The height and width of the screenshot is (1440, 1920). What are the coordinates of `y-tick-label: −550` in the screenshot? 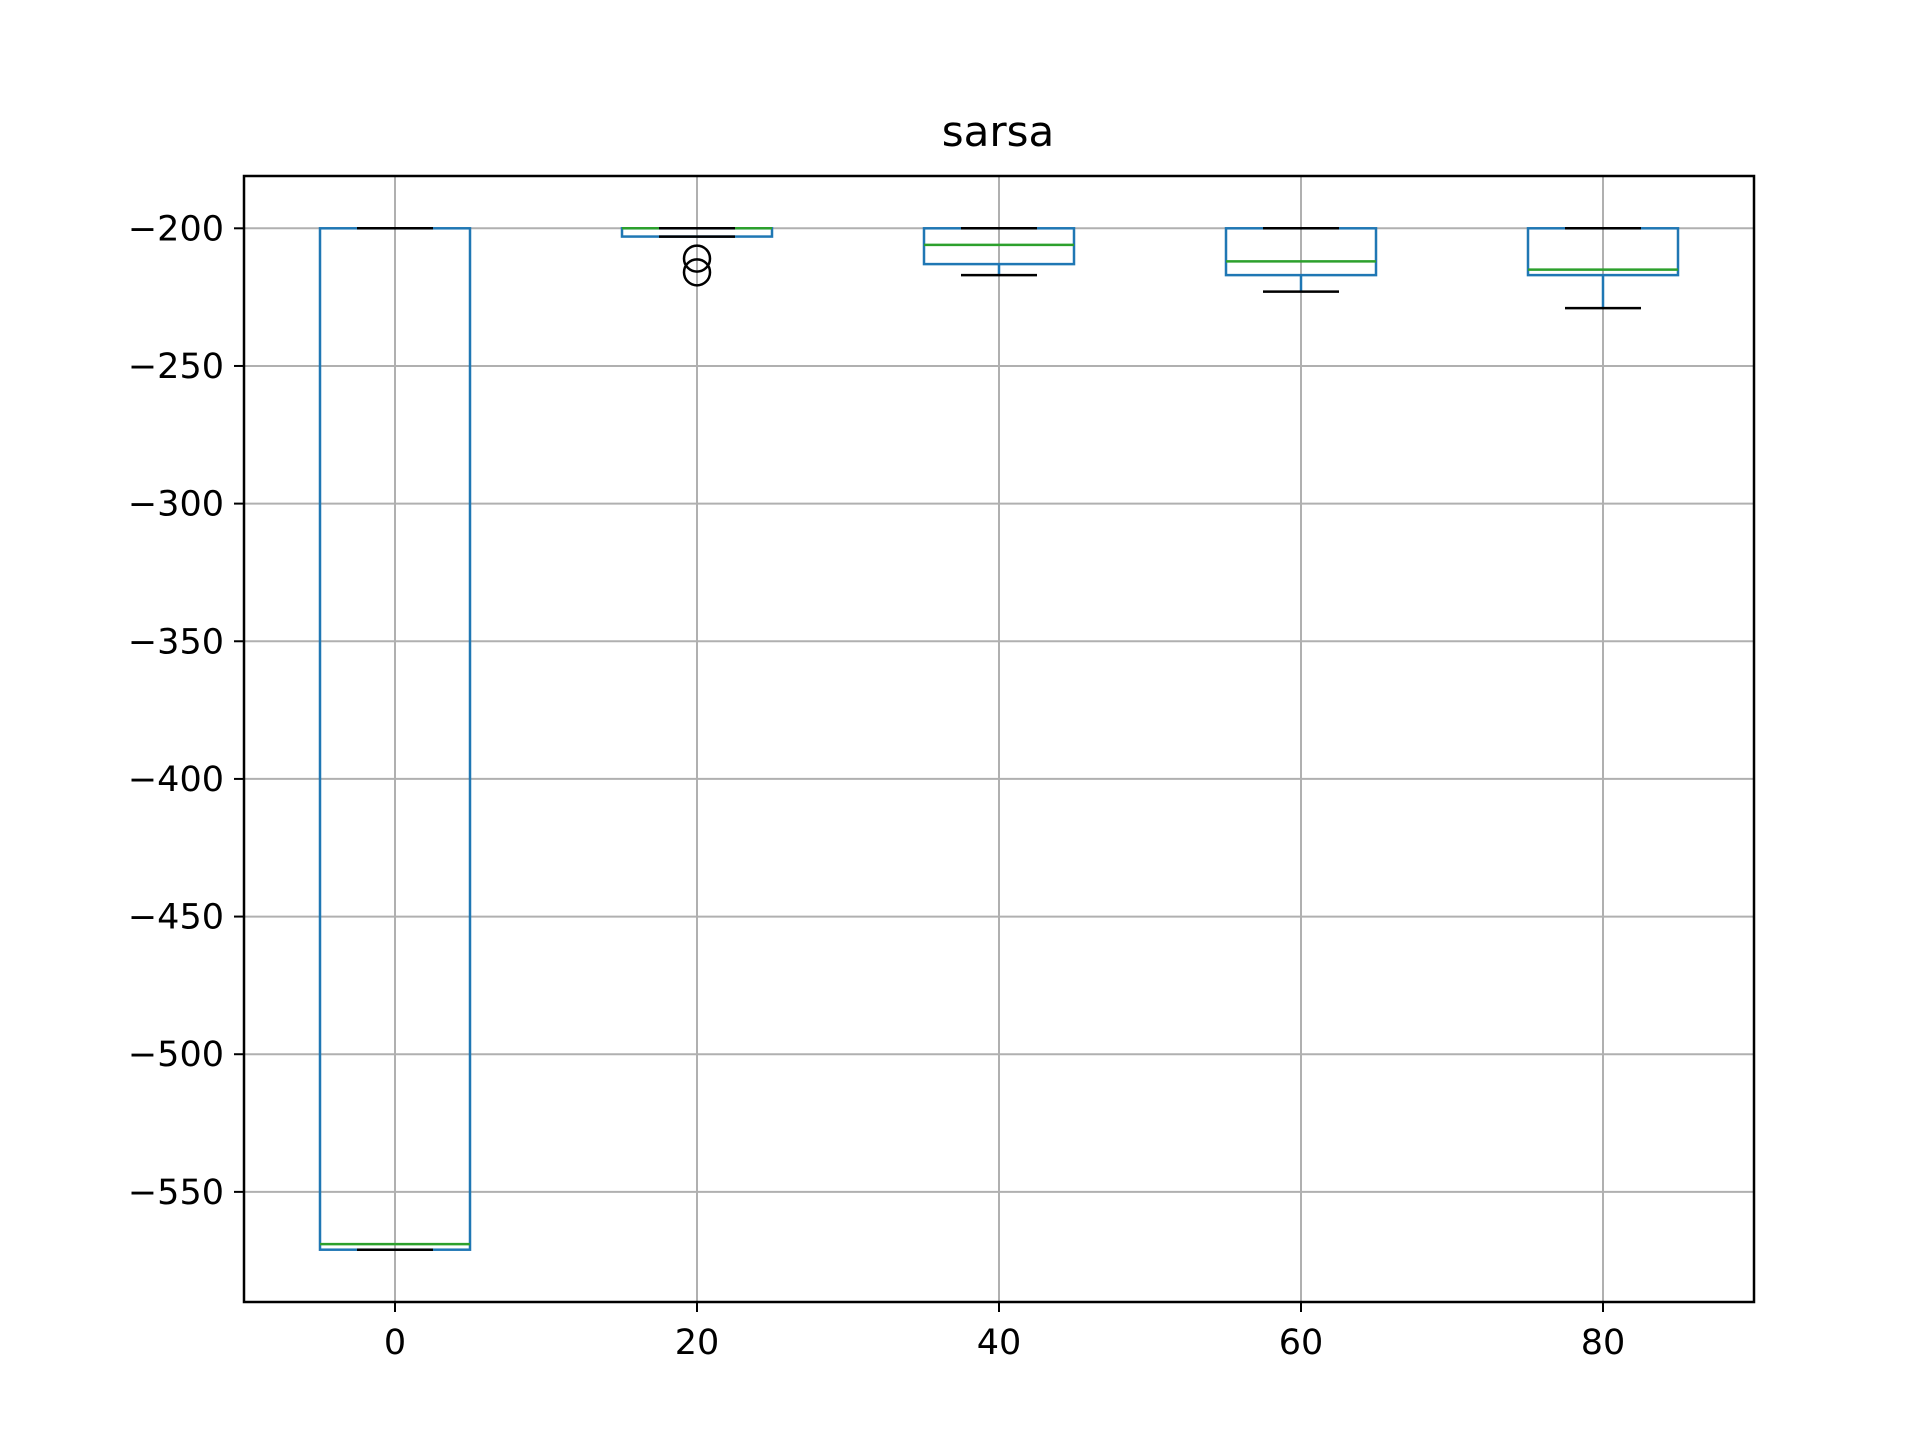 It's located at (176, 1193).